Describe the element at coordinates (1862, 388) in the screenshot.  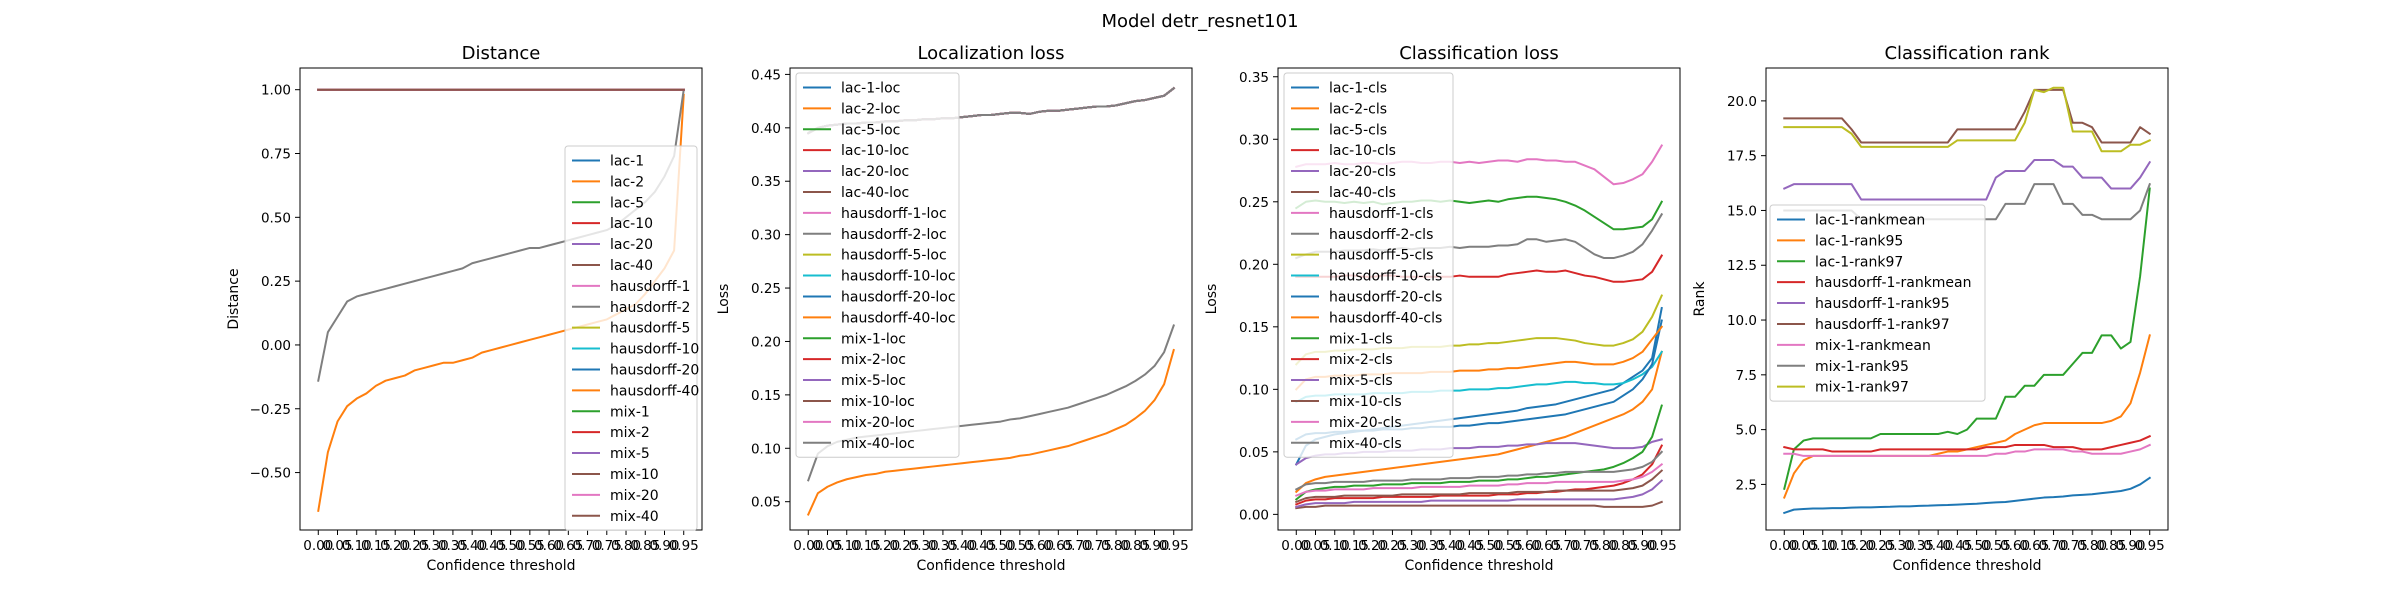
I see `legend-entry: mix-1-rank97` at that location.